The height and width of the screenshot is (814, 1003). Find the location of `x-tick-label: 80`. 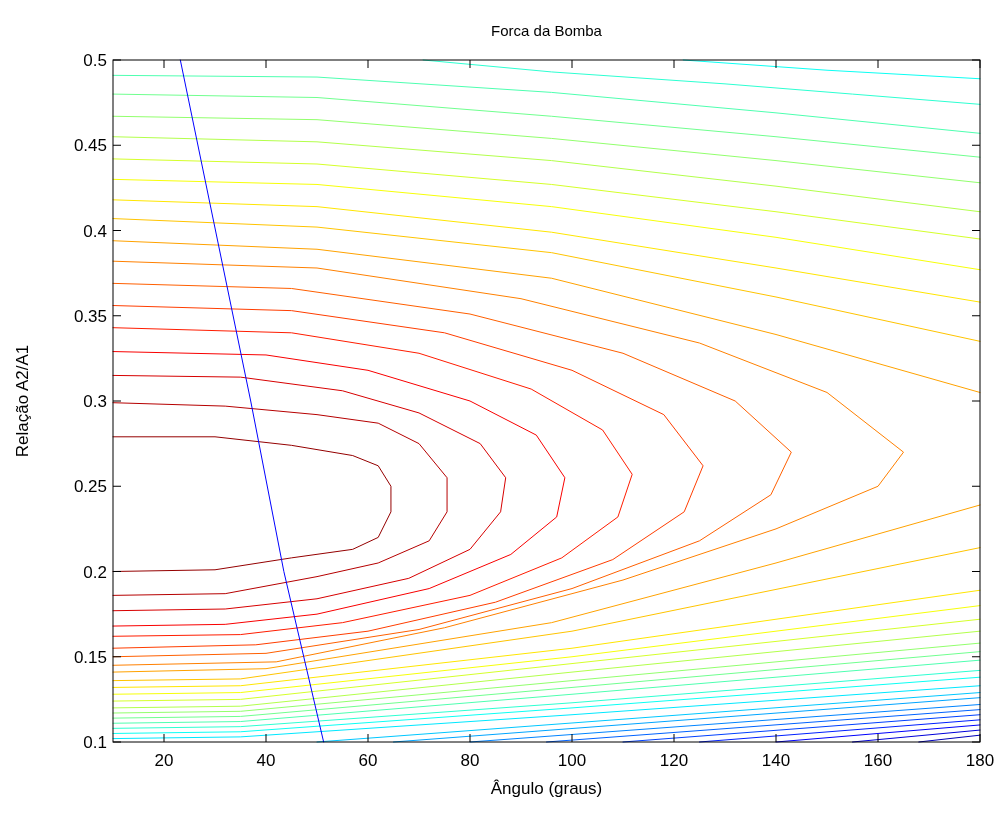

x-tick-label: 80 is located at coordinates (470, 760).